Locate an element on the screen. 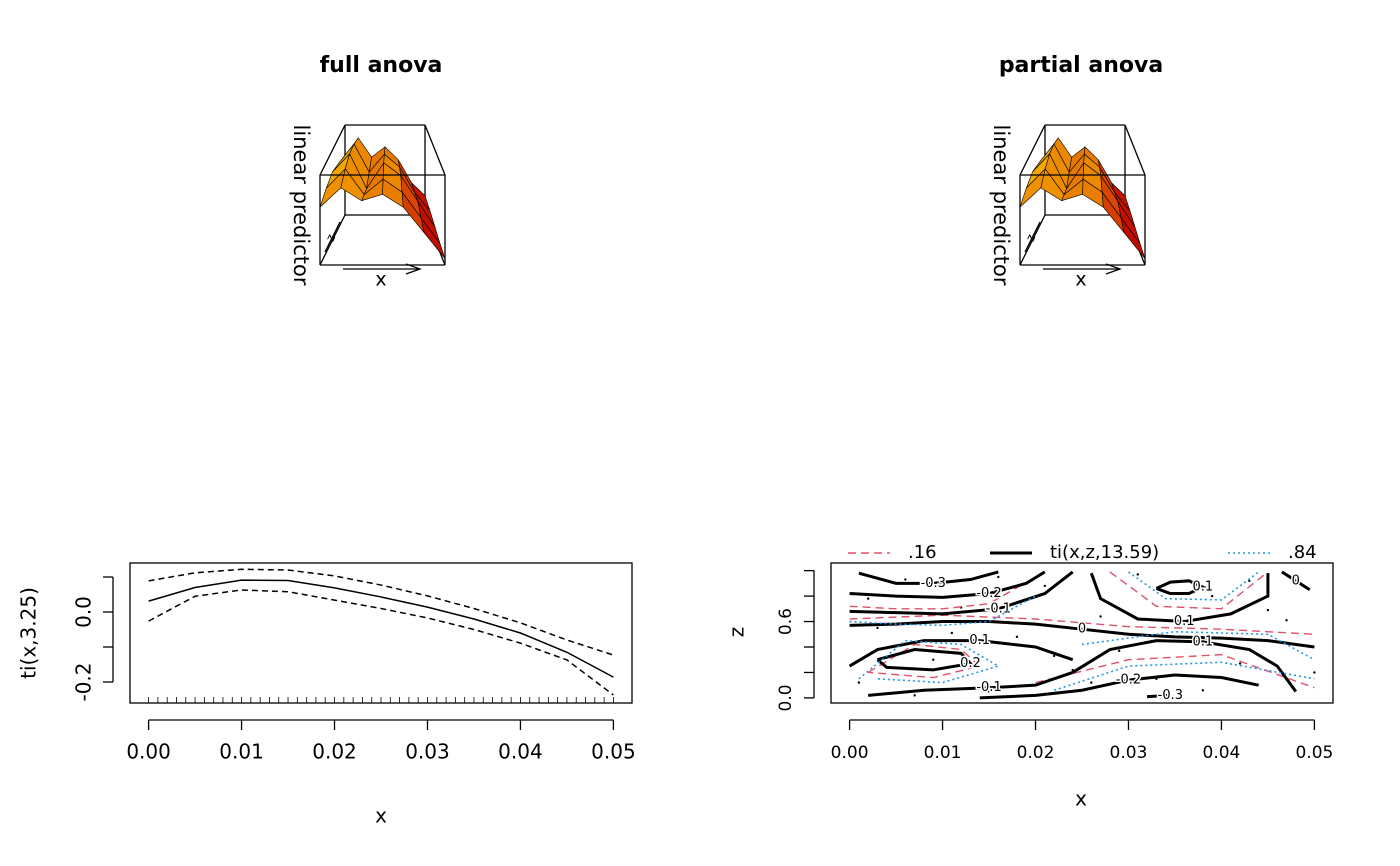  contour-label: -0.1 is located at coordinates (998, 608).